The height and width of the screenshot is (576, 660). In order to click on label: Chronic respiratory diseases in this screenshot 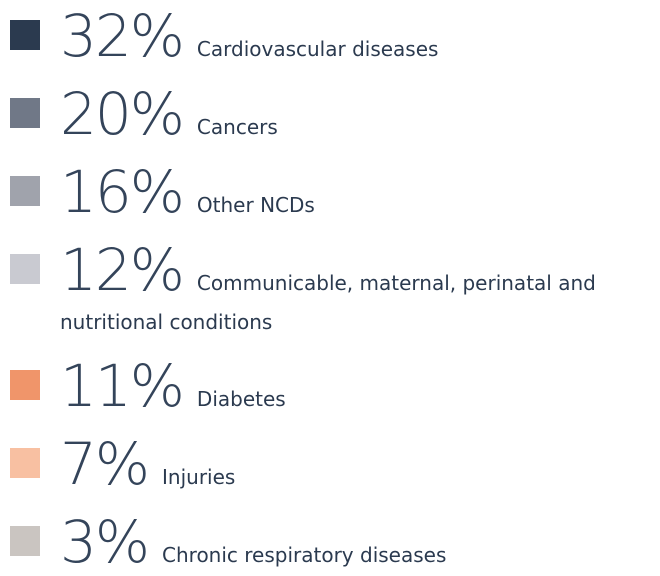, I will do `click(304, 555)`.